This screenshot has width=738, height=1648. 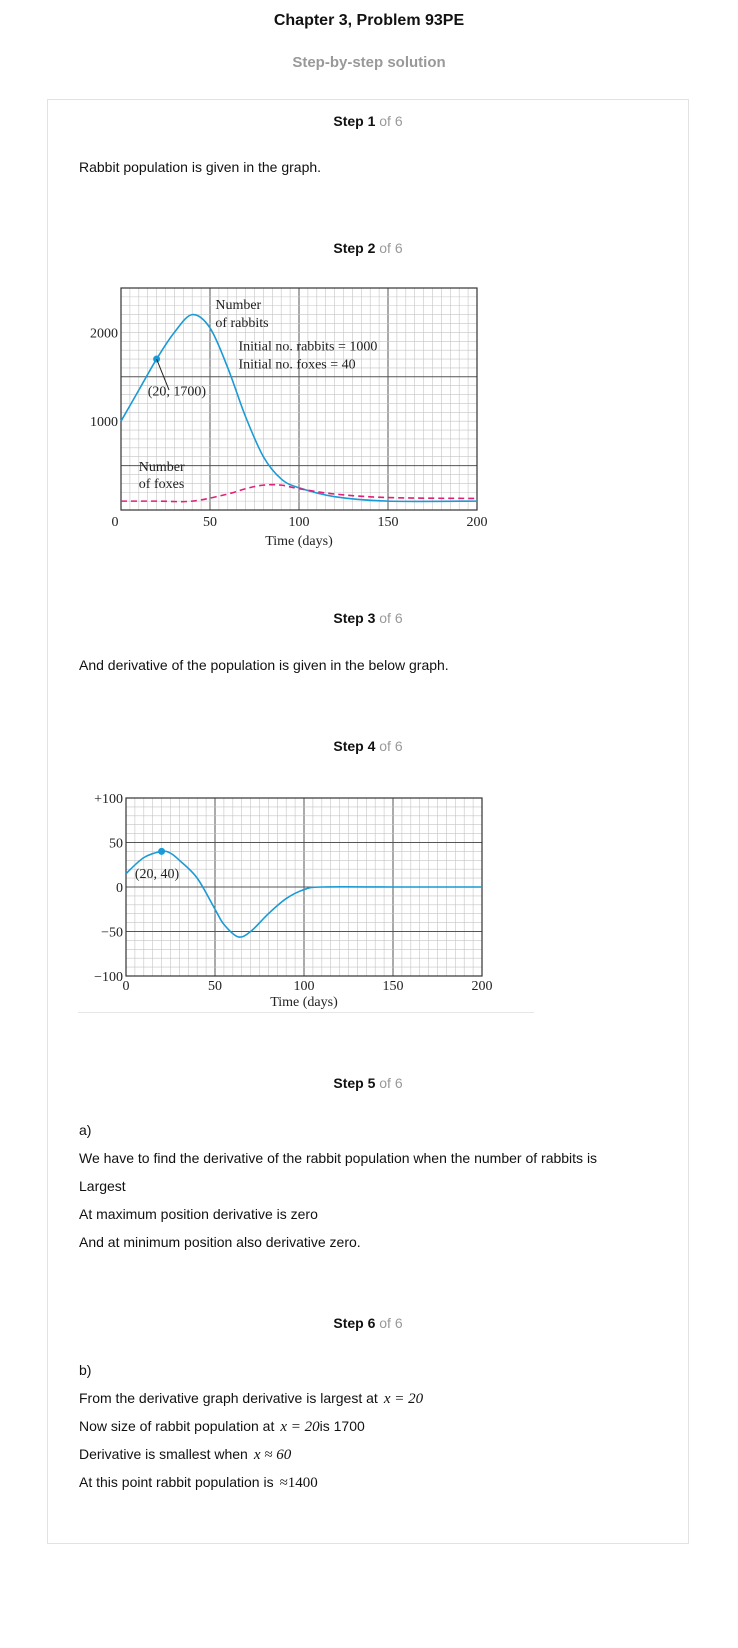 I want to click on step-6-line-4: At this point rabbit population is ≈1400, so click(x=198, y=1482).